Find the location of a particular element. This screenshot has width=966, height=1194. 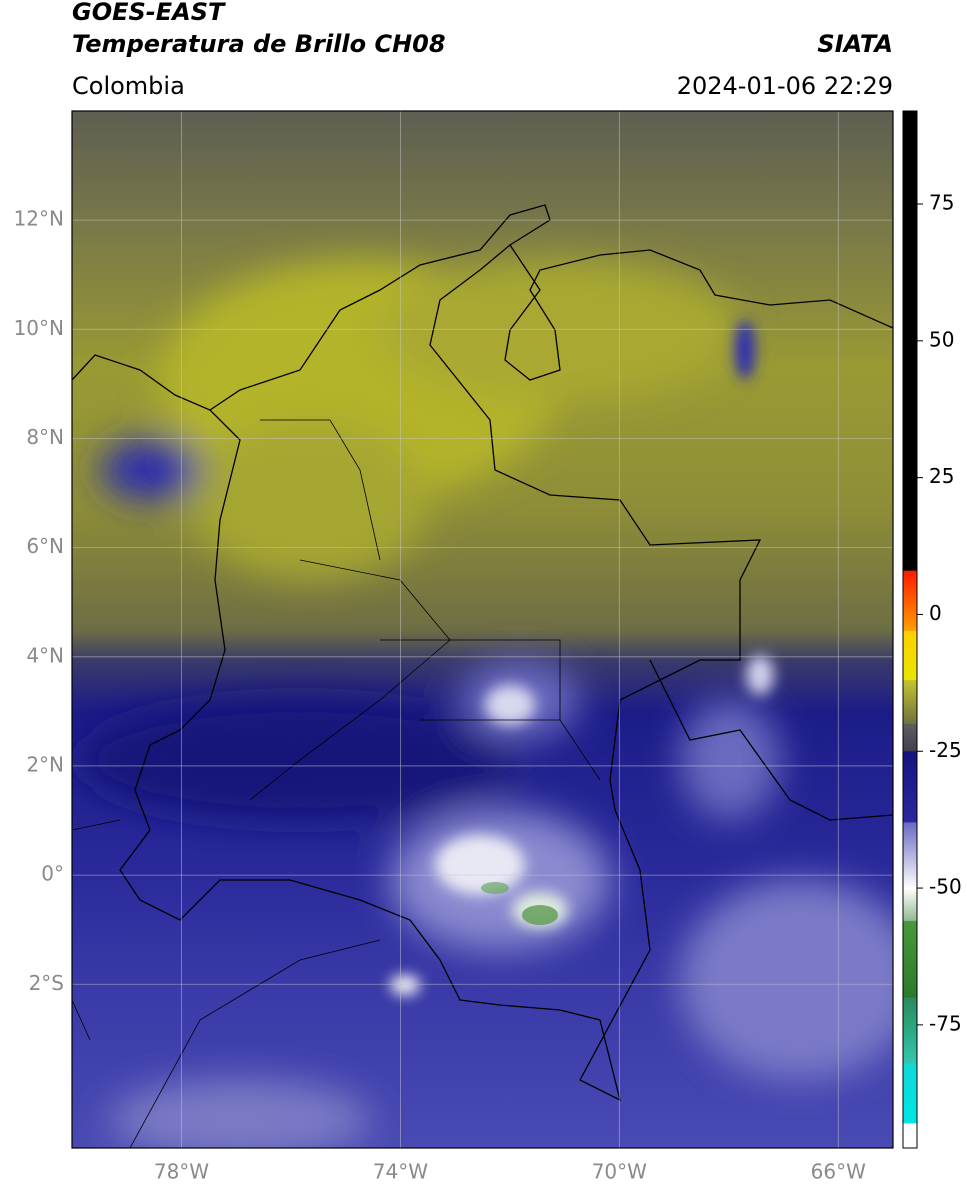

region: Colombia is located at coordinates (128, 86).